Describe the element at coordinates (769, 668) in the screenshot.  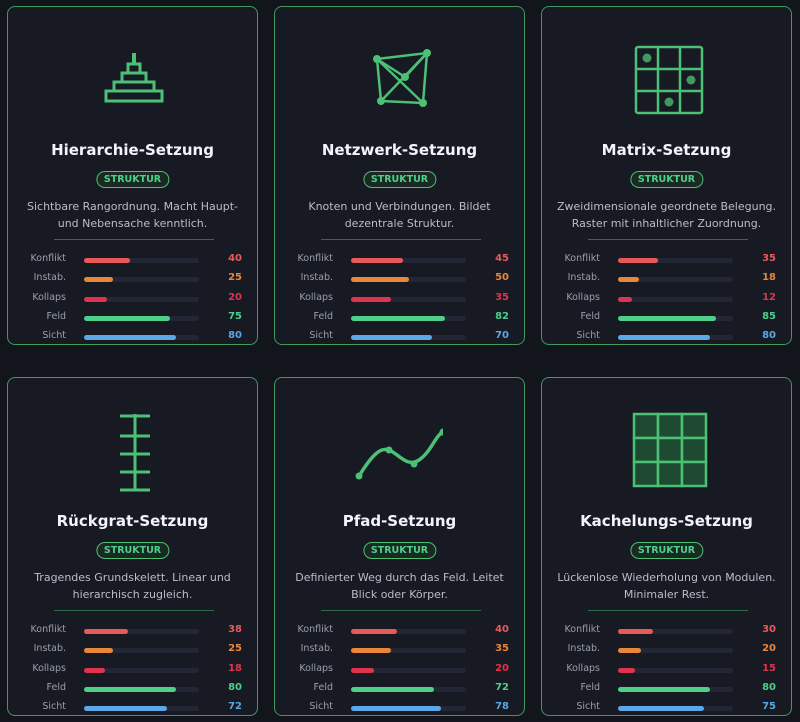
I see `stat-value: 15` at that location.